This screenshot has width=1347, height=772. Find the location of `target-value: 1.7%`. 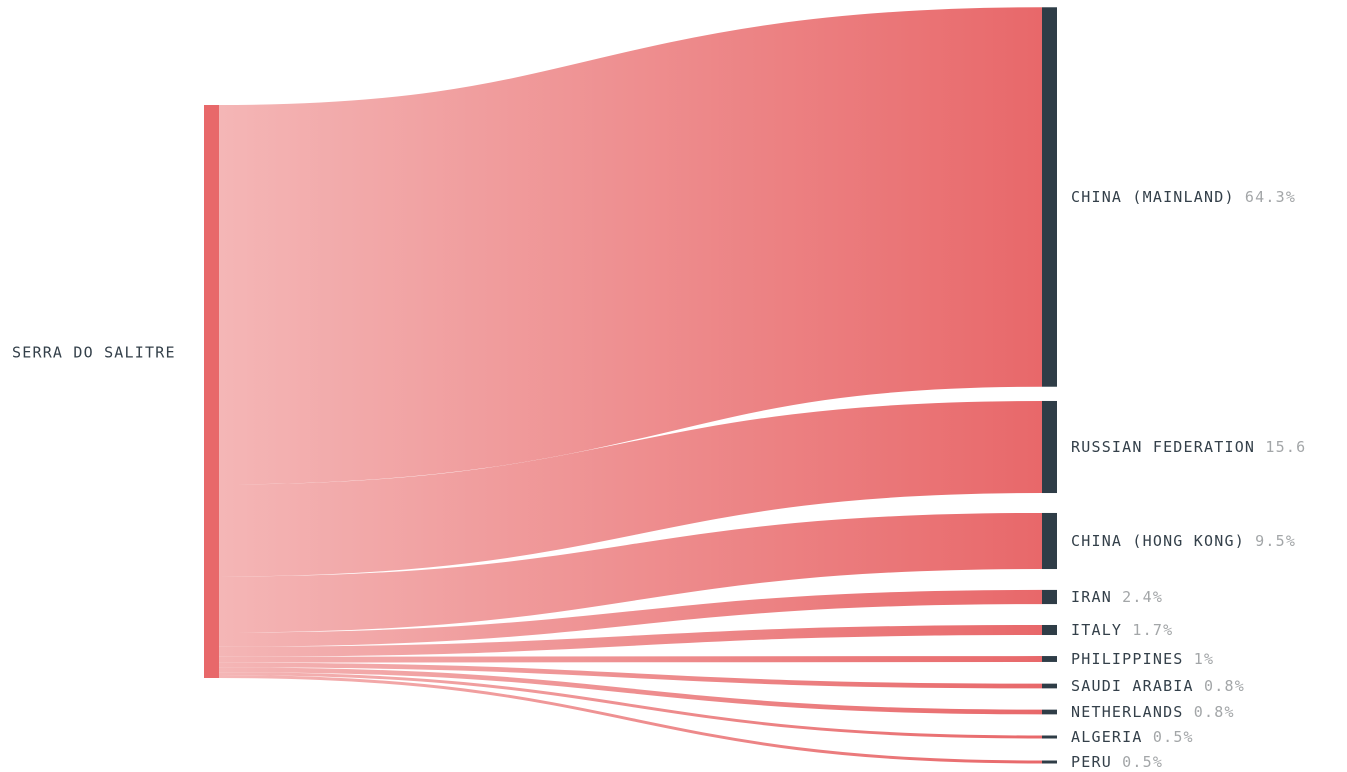

target-value: 1.7% is located at coordinates (1147, 630).